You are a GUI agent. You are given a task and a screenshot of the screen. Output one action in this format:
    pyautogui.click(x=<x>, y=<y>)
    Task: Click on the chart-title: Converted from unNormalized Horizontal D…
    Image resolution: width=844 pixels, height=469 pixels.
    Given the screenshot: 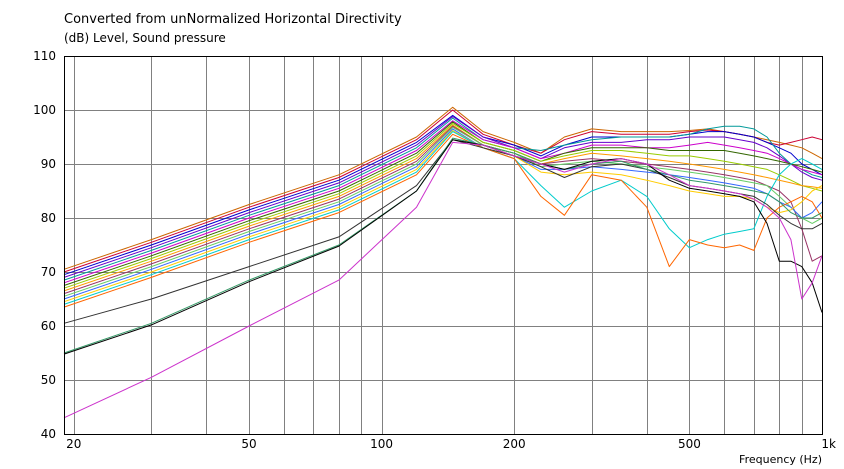 What is the action you would take?
    pyautogui.click(x=233, y=19)
    